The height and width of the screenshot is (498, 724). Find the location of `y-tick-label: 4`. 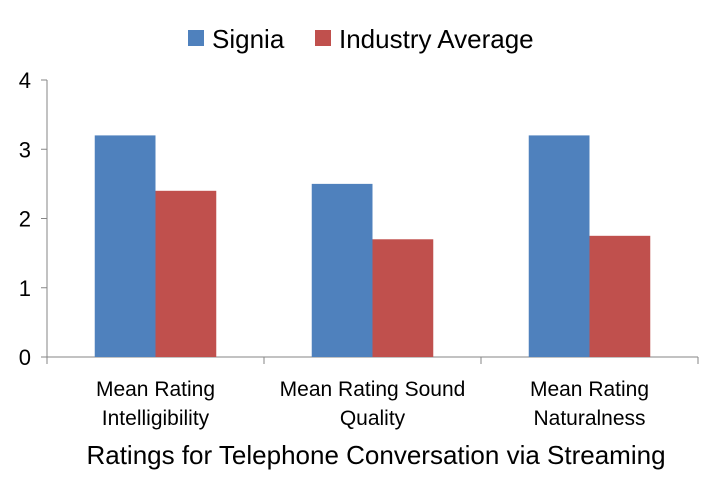

y-tick-label: 4 is located at coordinates (25, 80).